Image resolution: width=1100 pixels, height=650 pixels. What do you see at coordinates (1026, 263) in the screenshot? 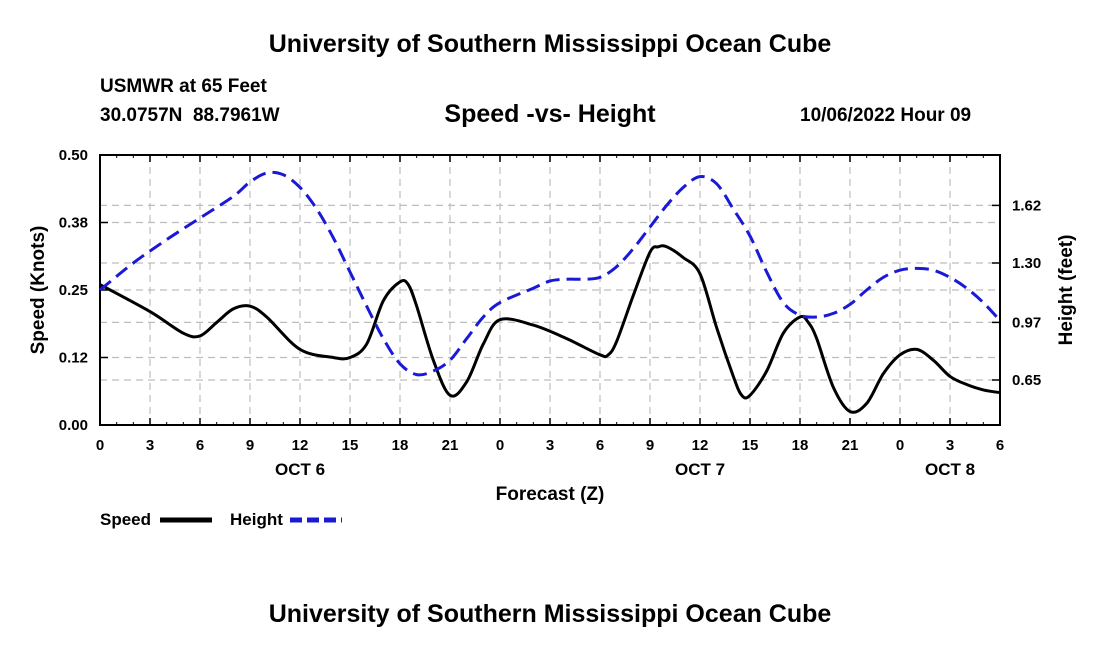
I see `y-right-tick-label: 1.30` at bounding box center [1026, 263].